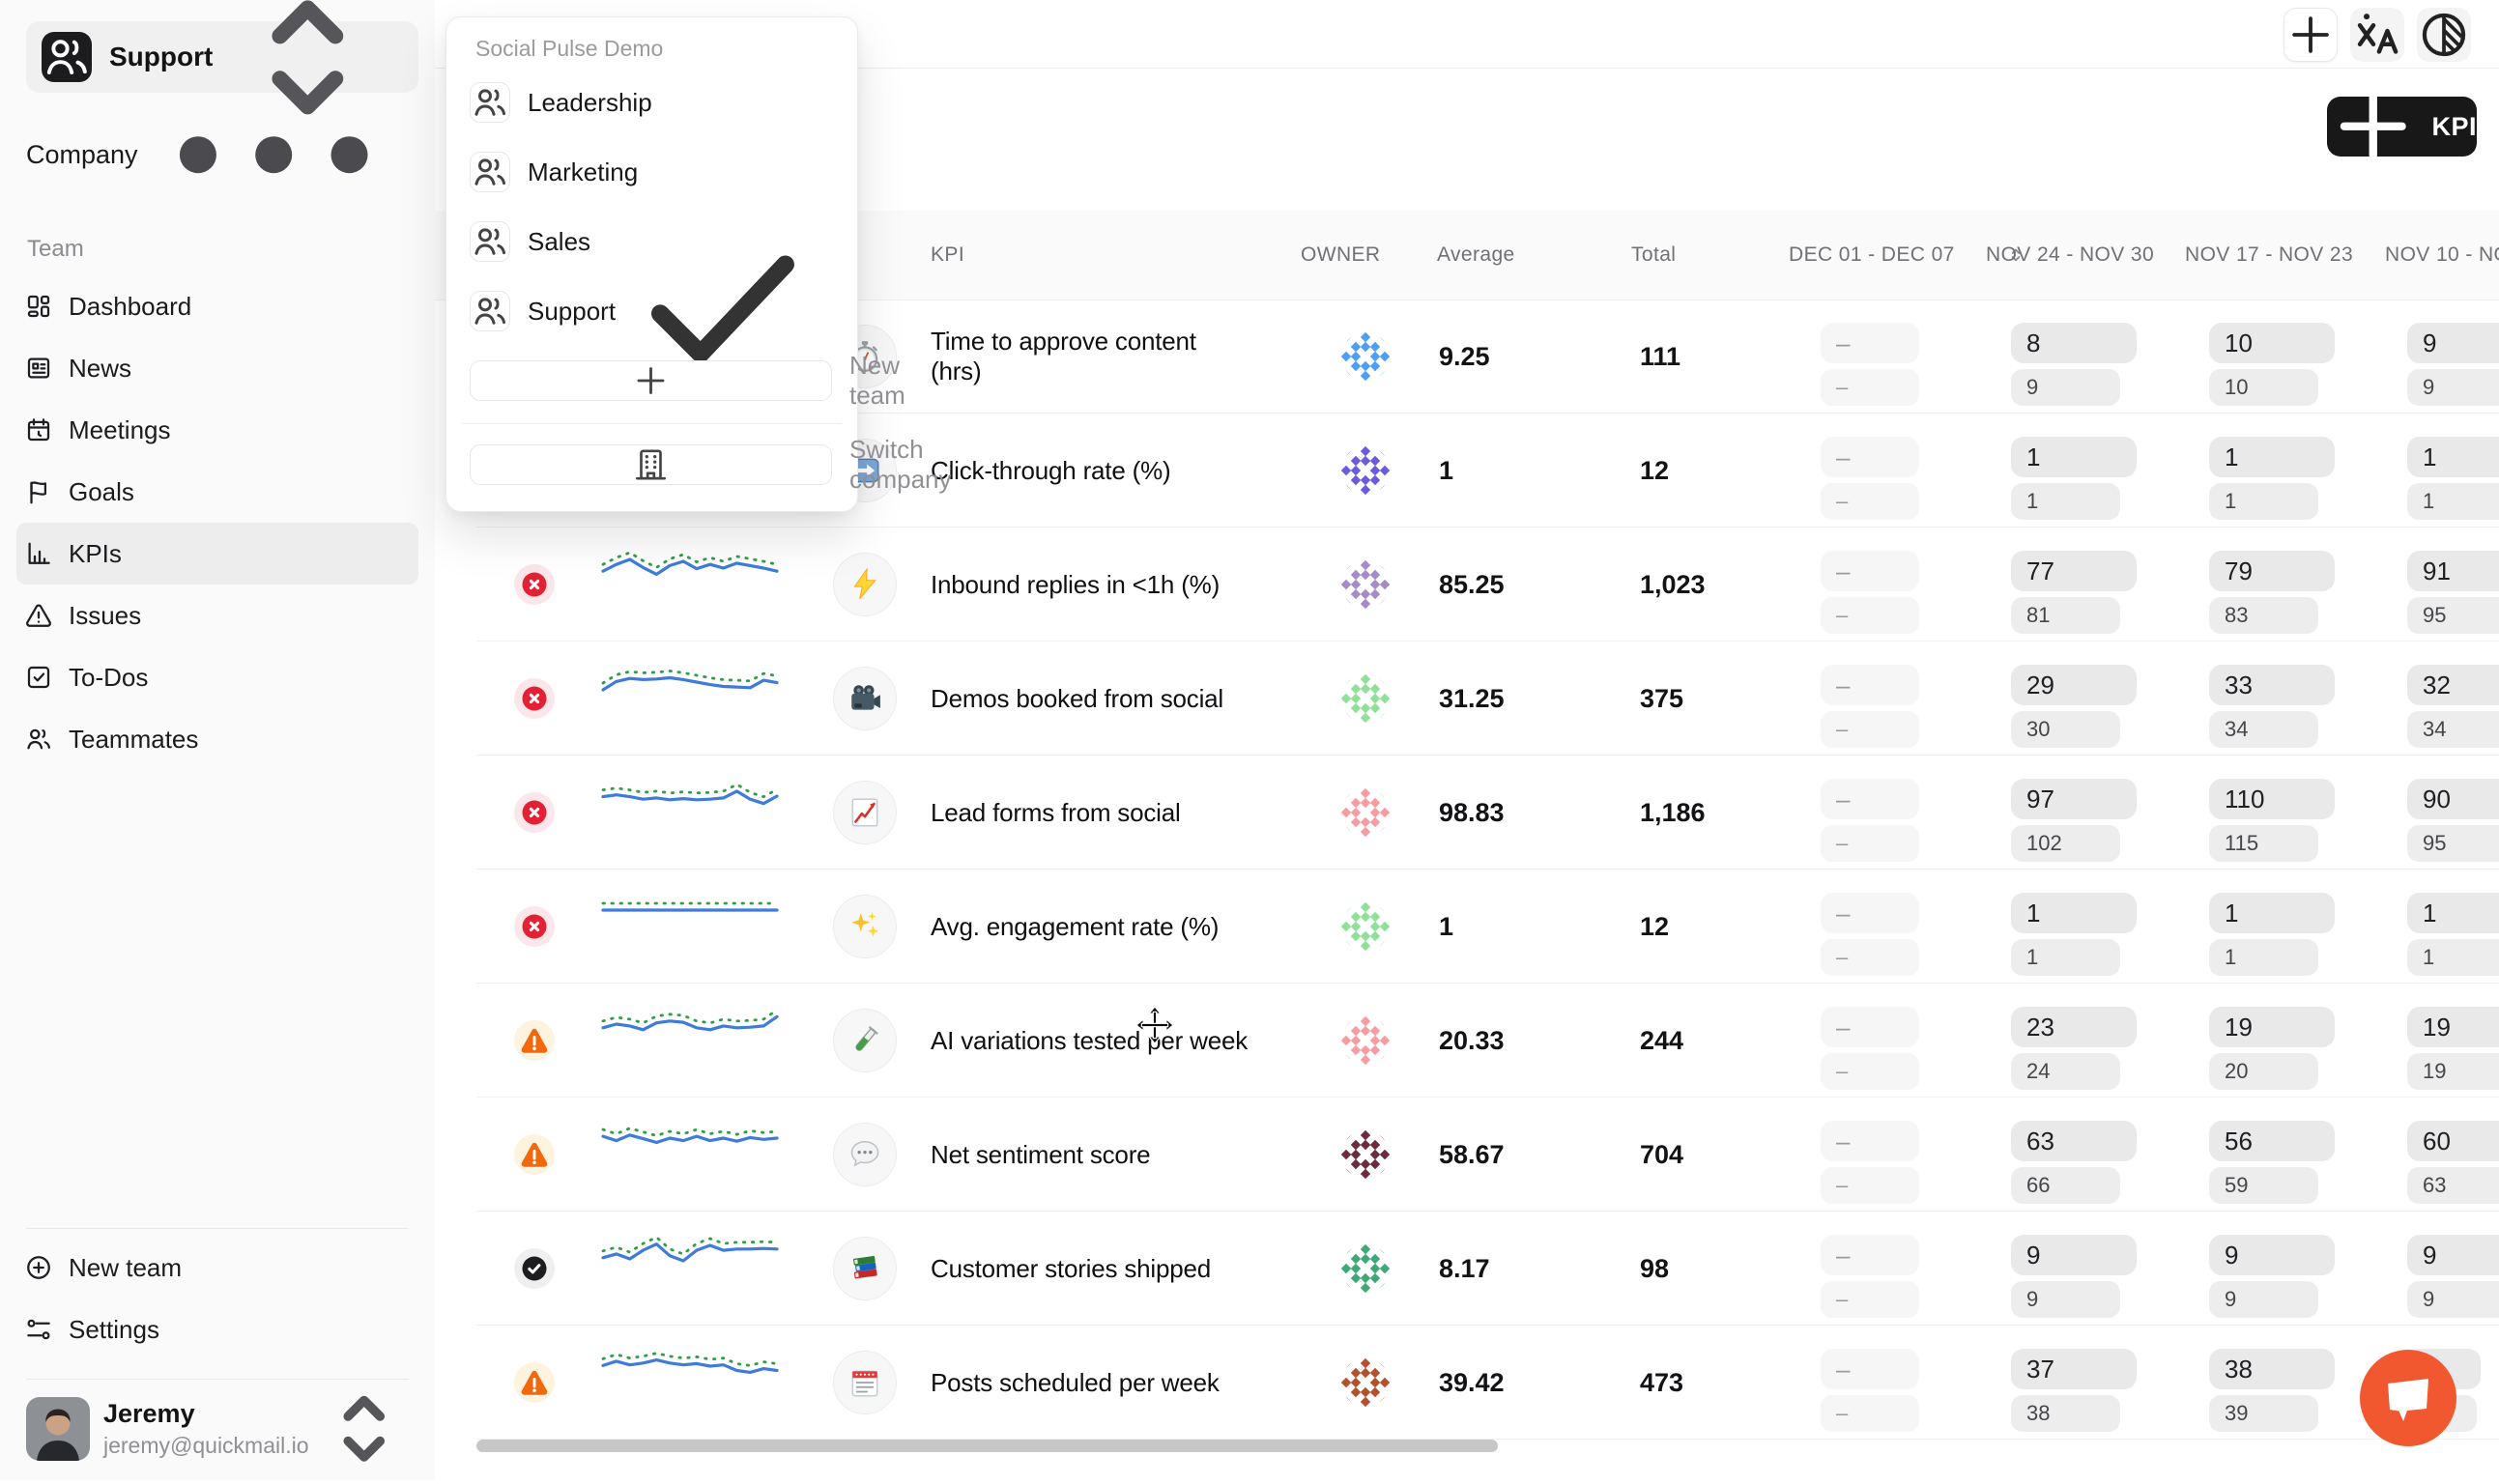 The height and width of the screenshot is (1484, 2499). Describe the element at coordinates (682, 380) in the screenshot. I see `menu-item-new-team: New team` at that location.